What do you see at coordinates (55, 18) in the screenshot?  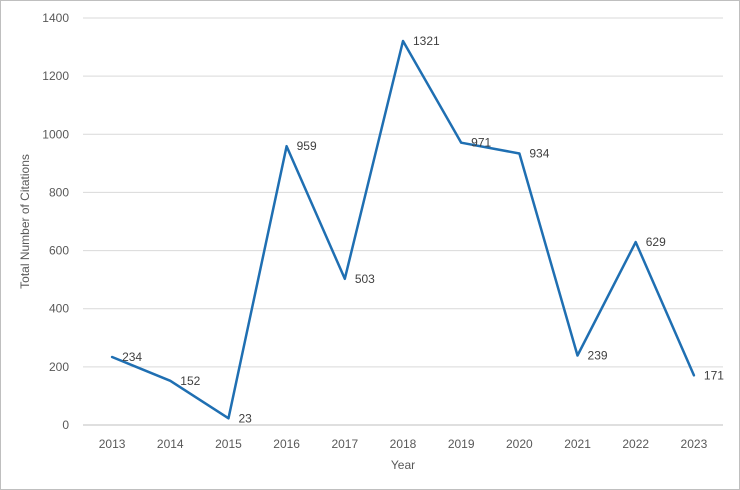 I see `y-tick-label: 1400` at bounding box center [55, 18].